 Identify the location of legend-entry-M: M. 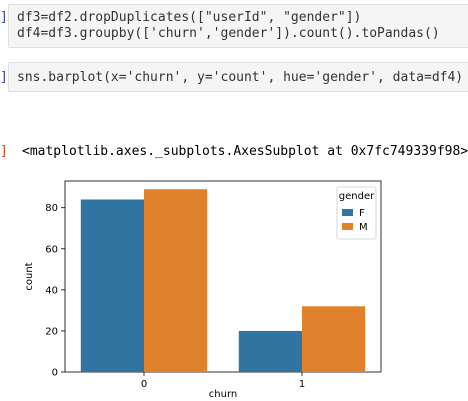
(363, 227).